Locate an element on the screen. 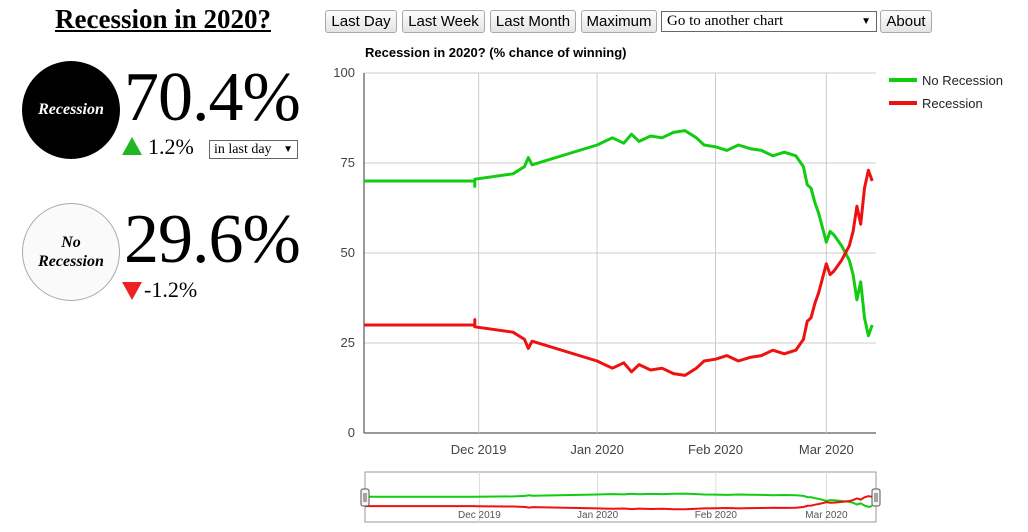  last-day-button: Last Day is located at coordinates (361, 21).